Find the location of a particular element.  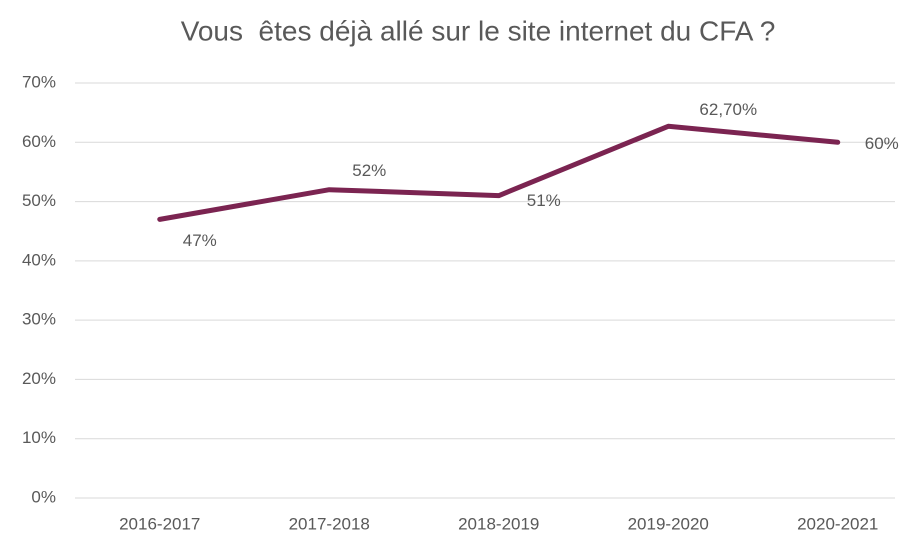

x-tick-label: 2018-2019 is located at coordinates (498, 523).